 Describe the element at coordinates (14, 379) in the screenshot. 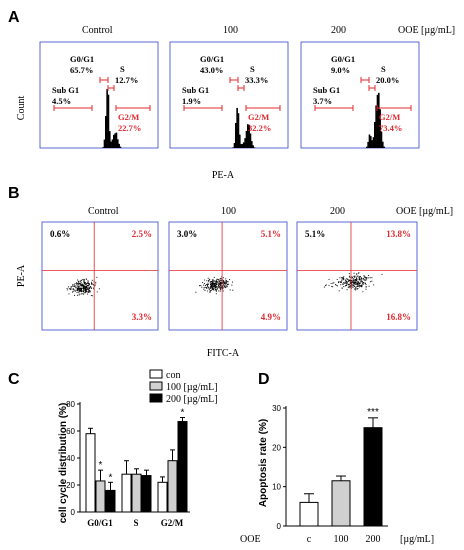

I see `panel-label-c: C` at that location.